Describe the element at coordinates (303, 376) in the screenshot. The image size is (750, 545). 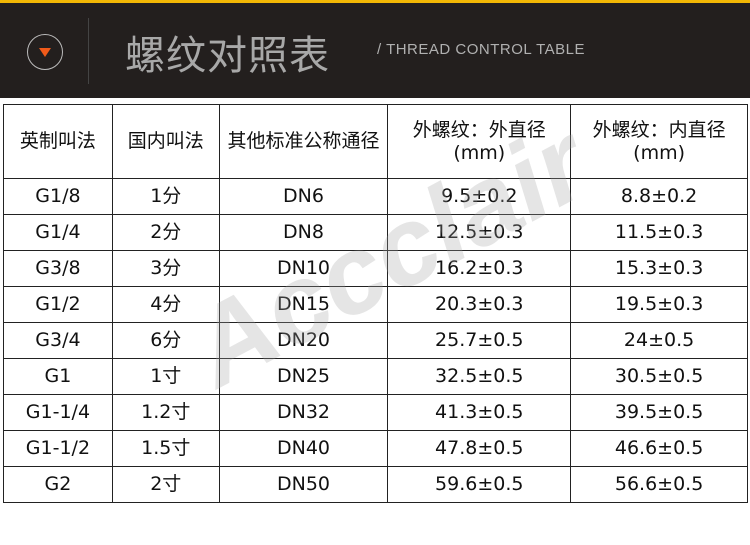
I see `table-cell: DN25` at that location.